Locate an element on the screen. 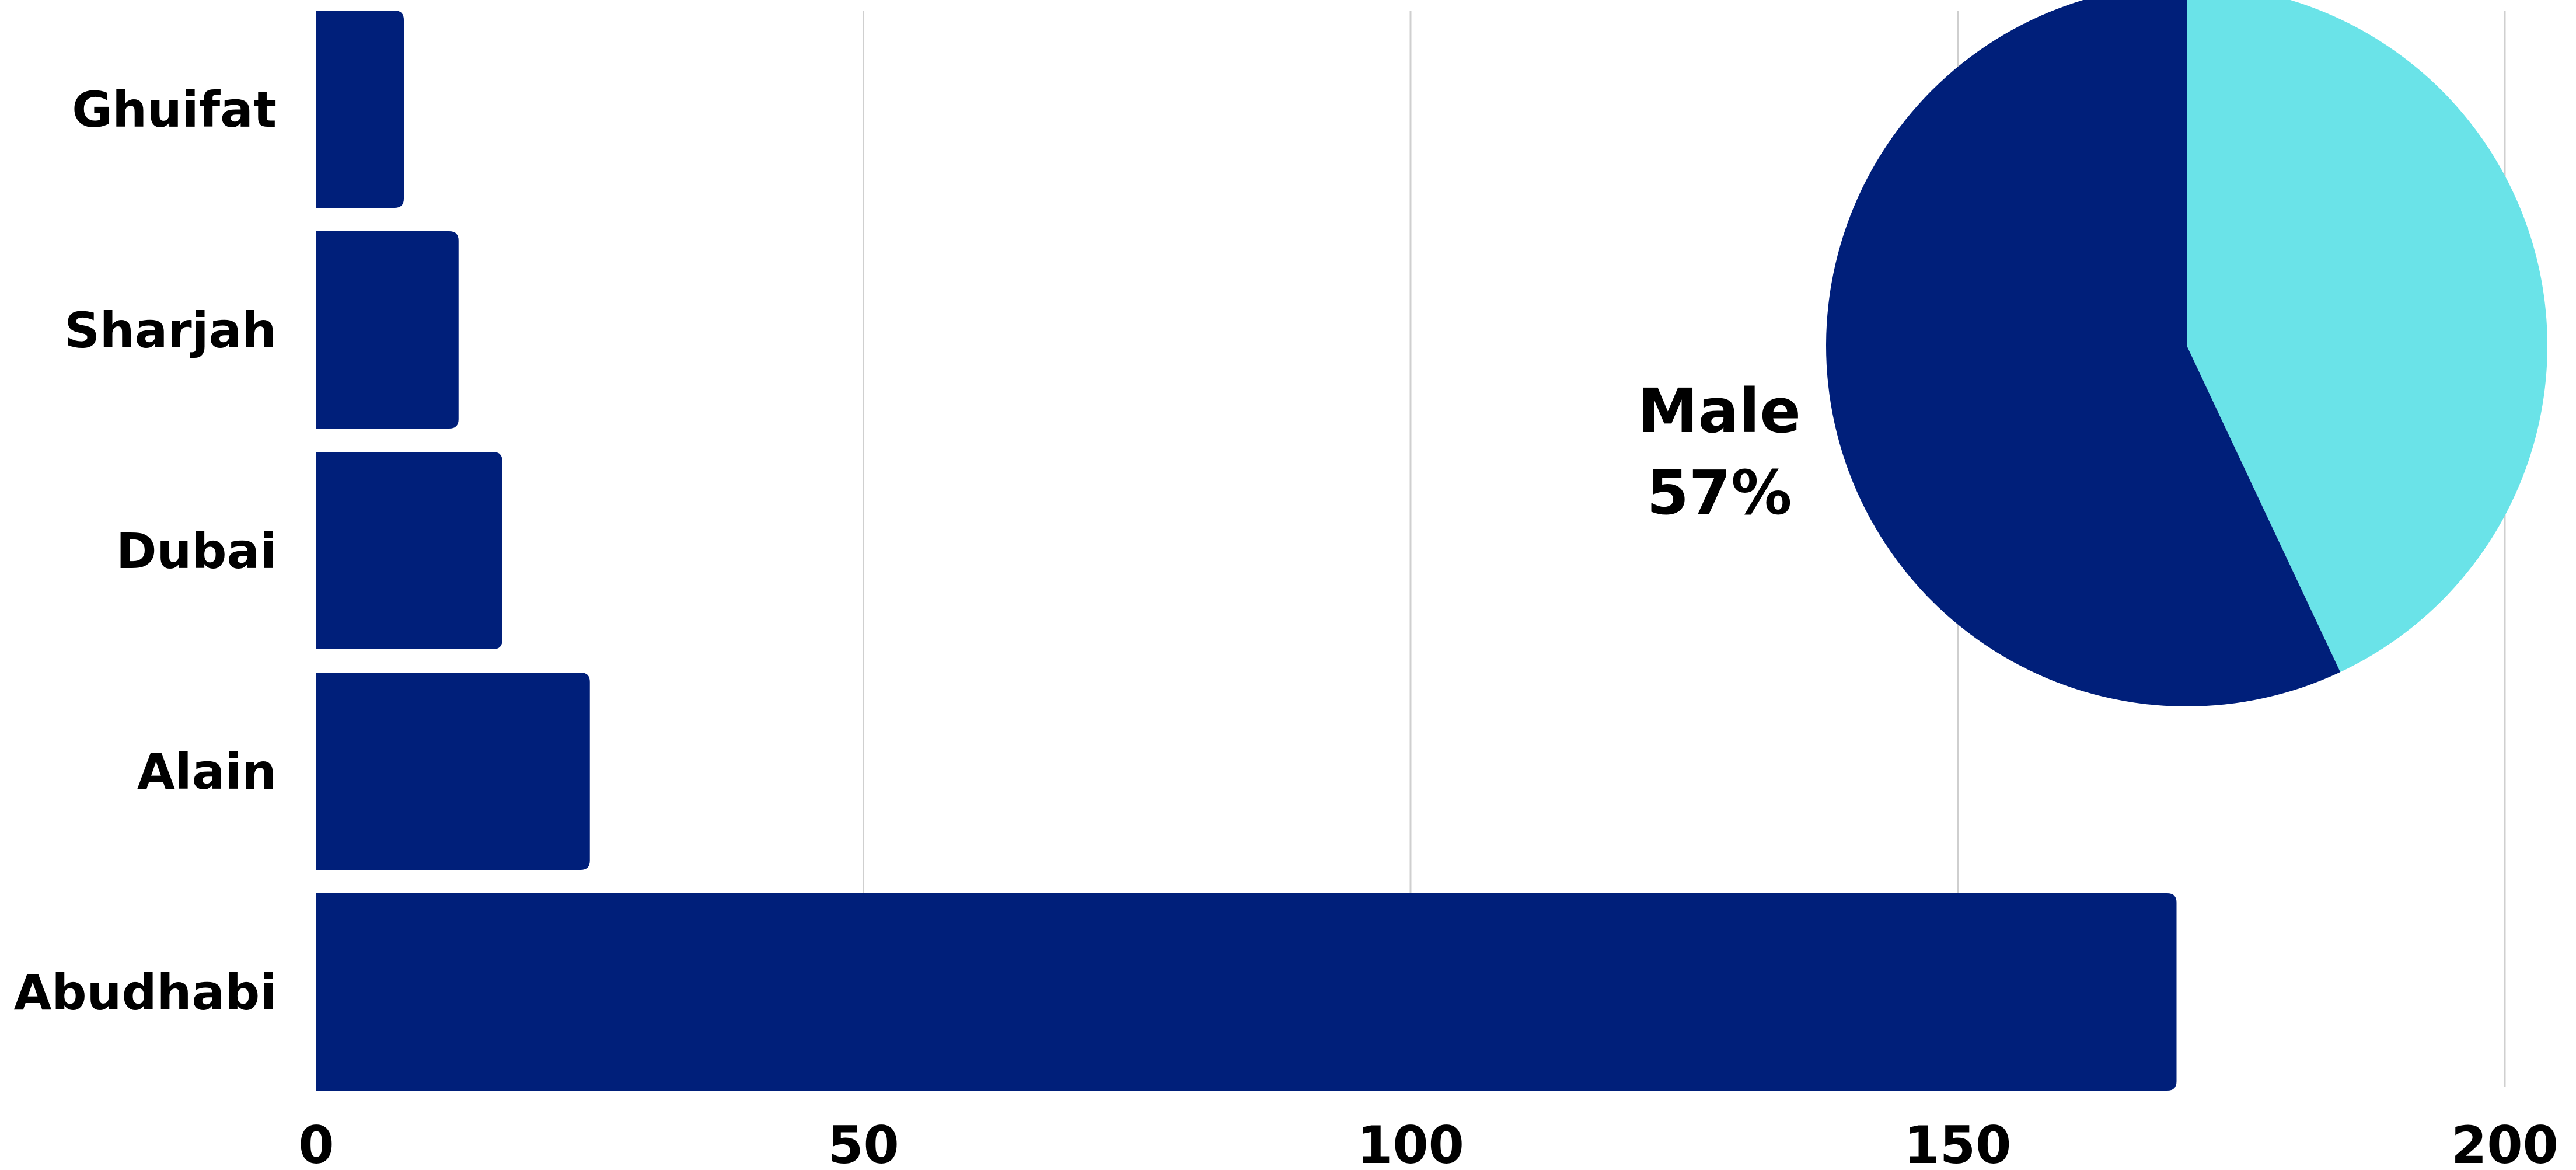 The width and height of the screenshot is (2576, 1170). category-label: Abudhabi is located at coordinates (145, 992).